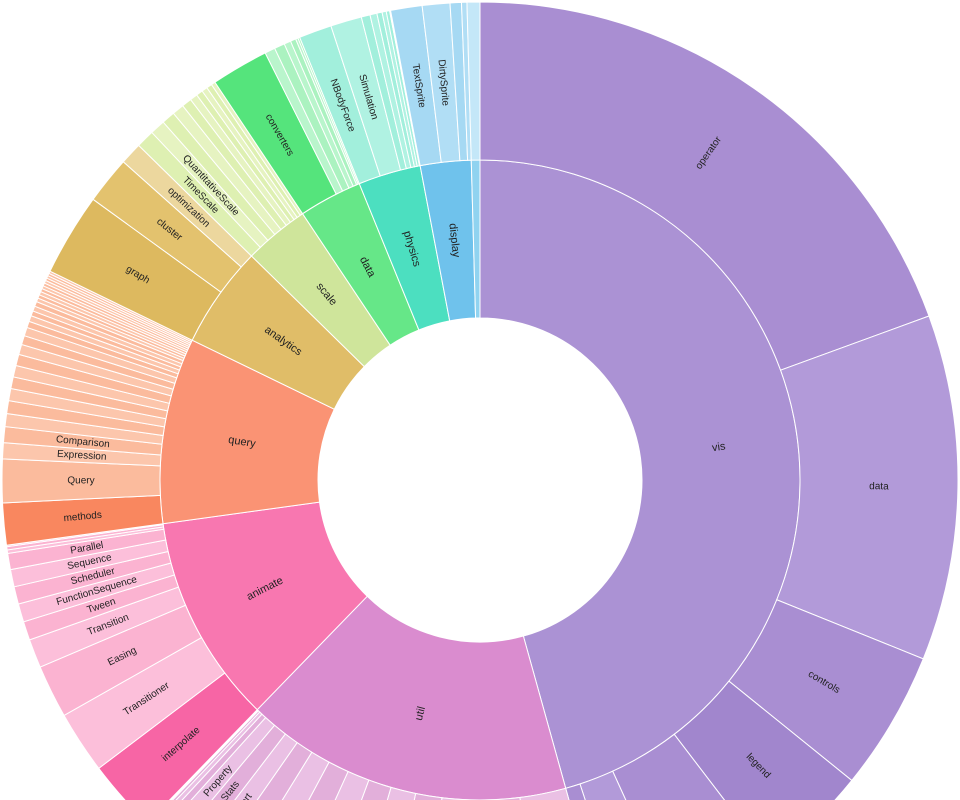  What do you see at coordinates (508, 798) in the screenshot?
I see `segment-Shapes` at bounding box center [508, 798].